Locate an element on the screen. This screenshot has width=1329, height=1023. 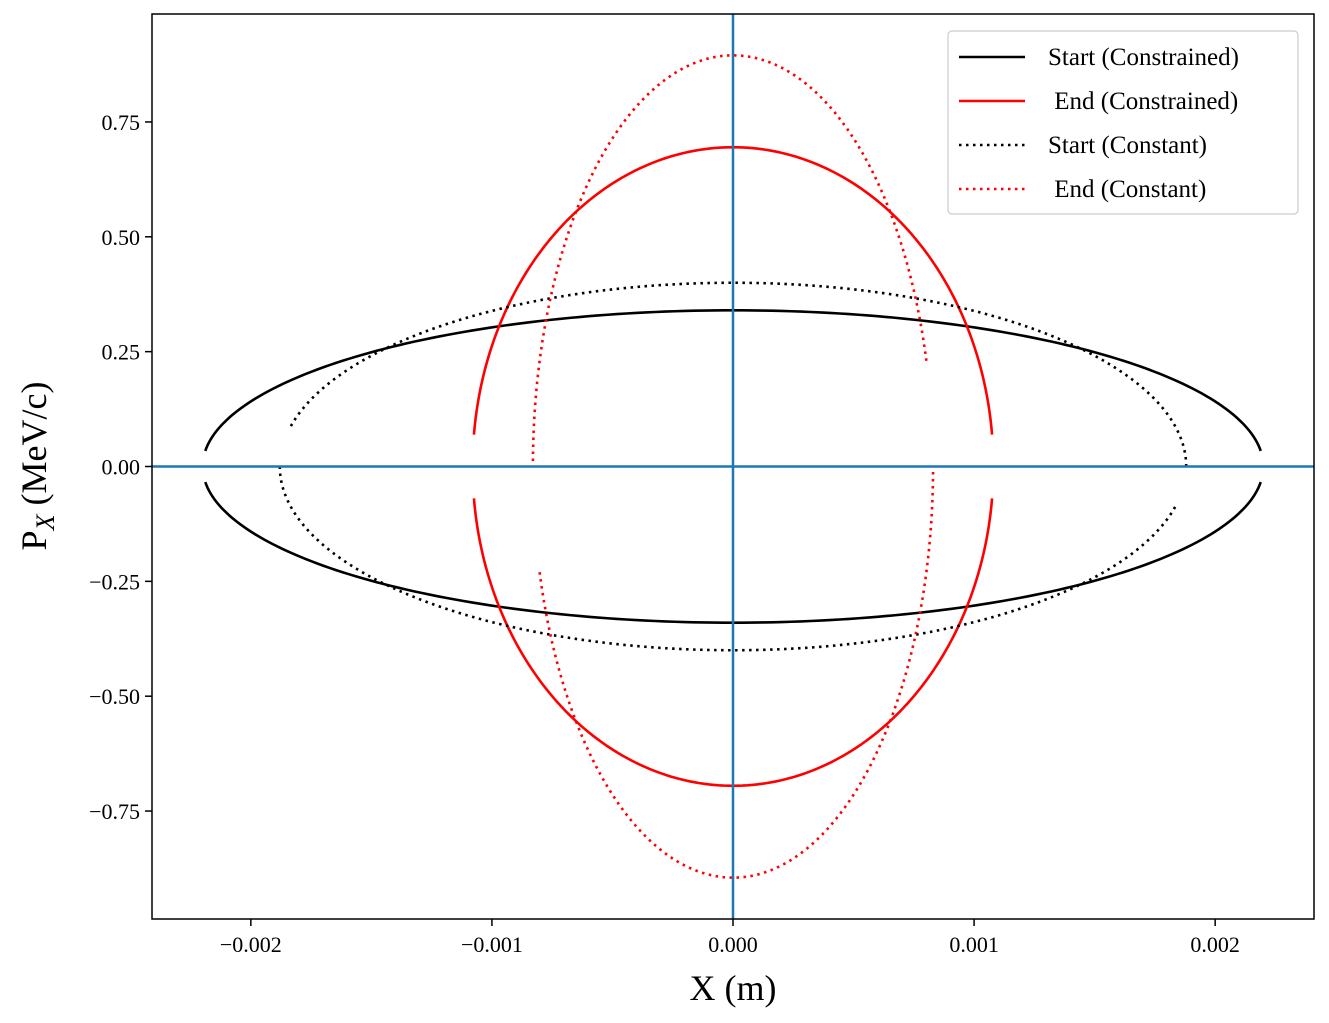
legend-label-end-constant: End (Constant) is located at coordinates (1127, 189).